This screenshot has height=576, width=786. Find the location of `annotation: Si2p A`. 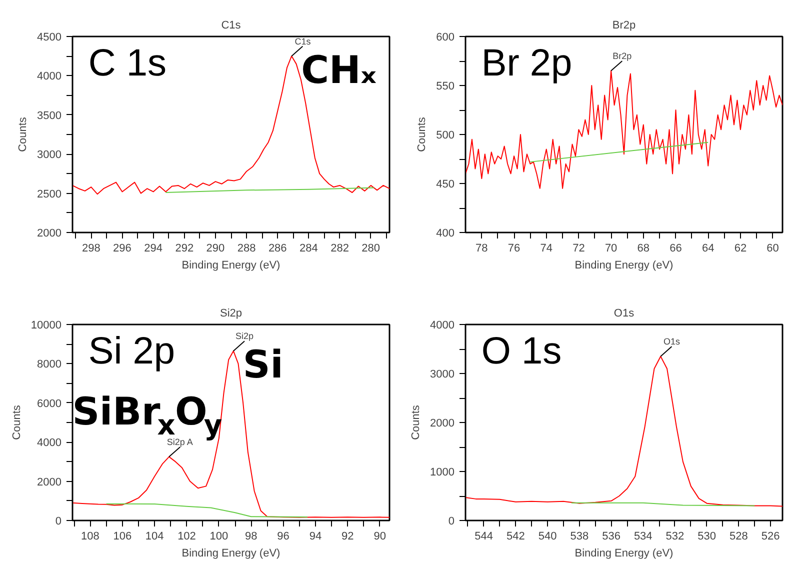

annotation: Si2p A is located at coordinates (179, 442).